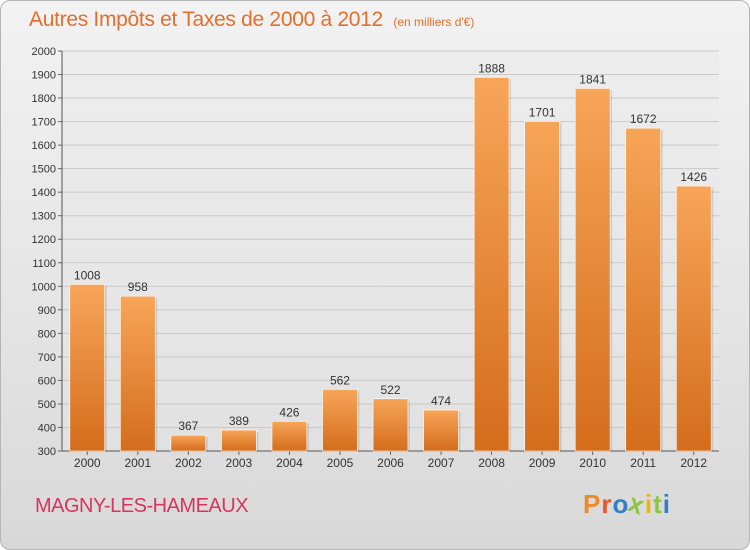 This screenshot has width=750, height=550. I want to click on logo-letter: P, so click(592, 504).